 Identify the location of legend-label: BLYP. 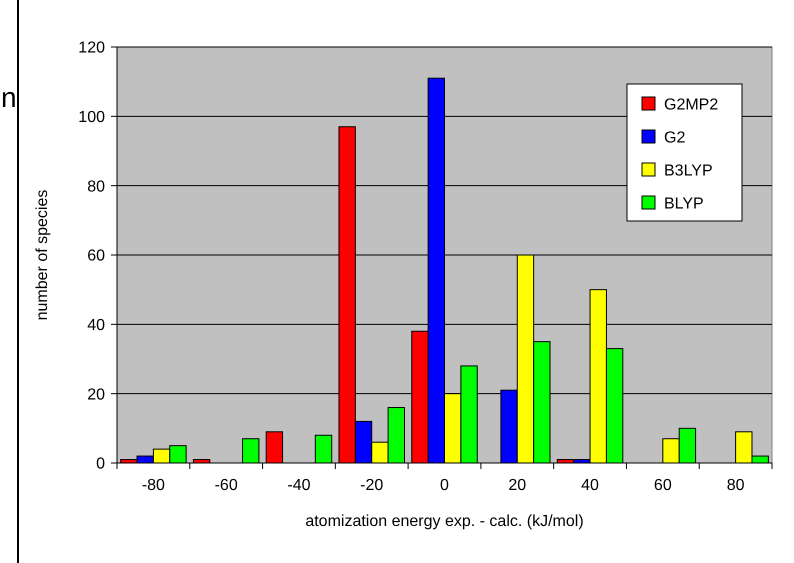
(684, 204).